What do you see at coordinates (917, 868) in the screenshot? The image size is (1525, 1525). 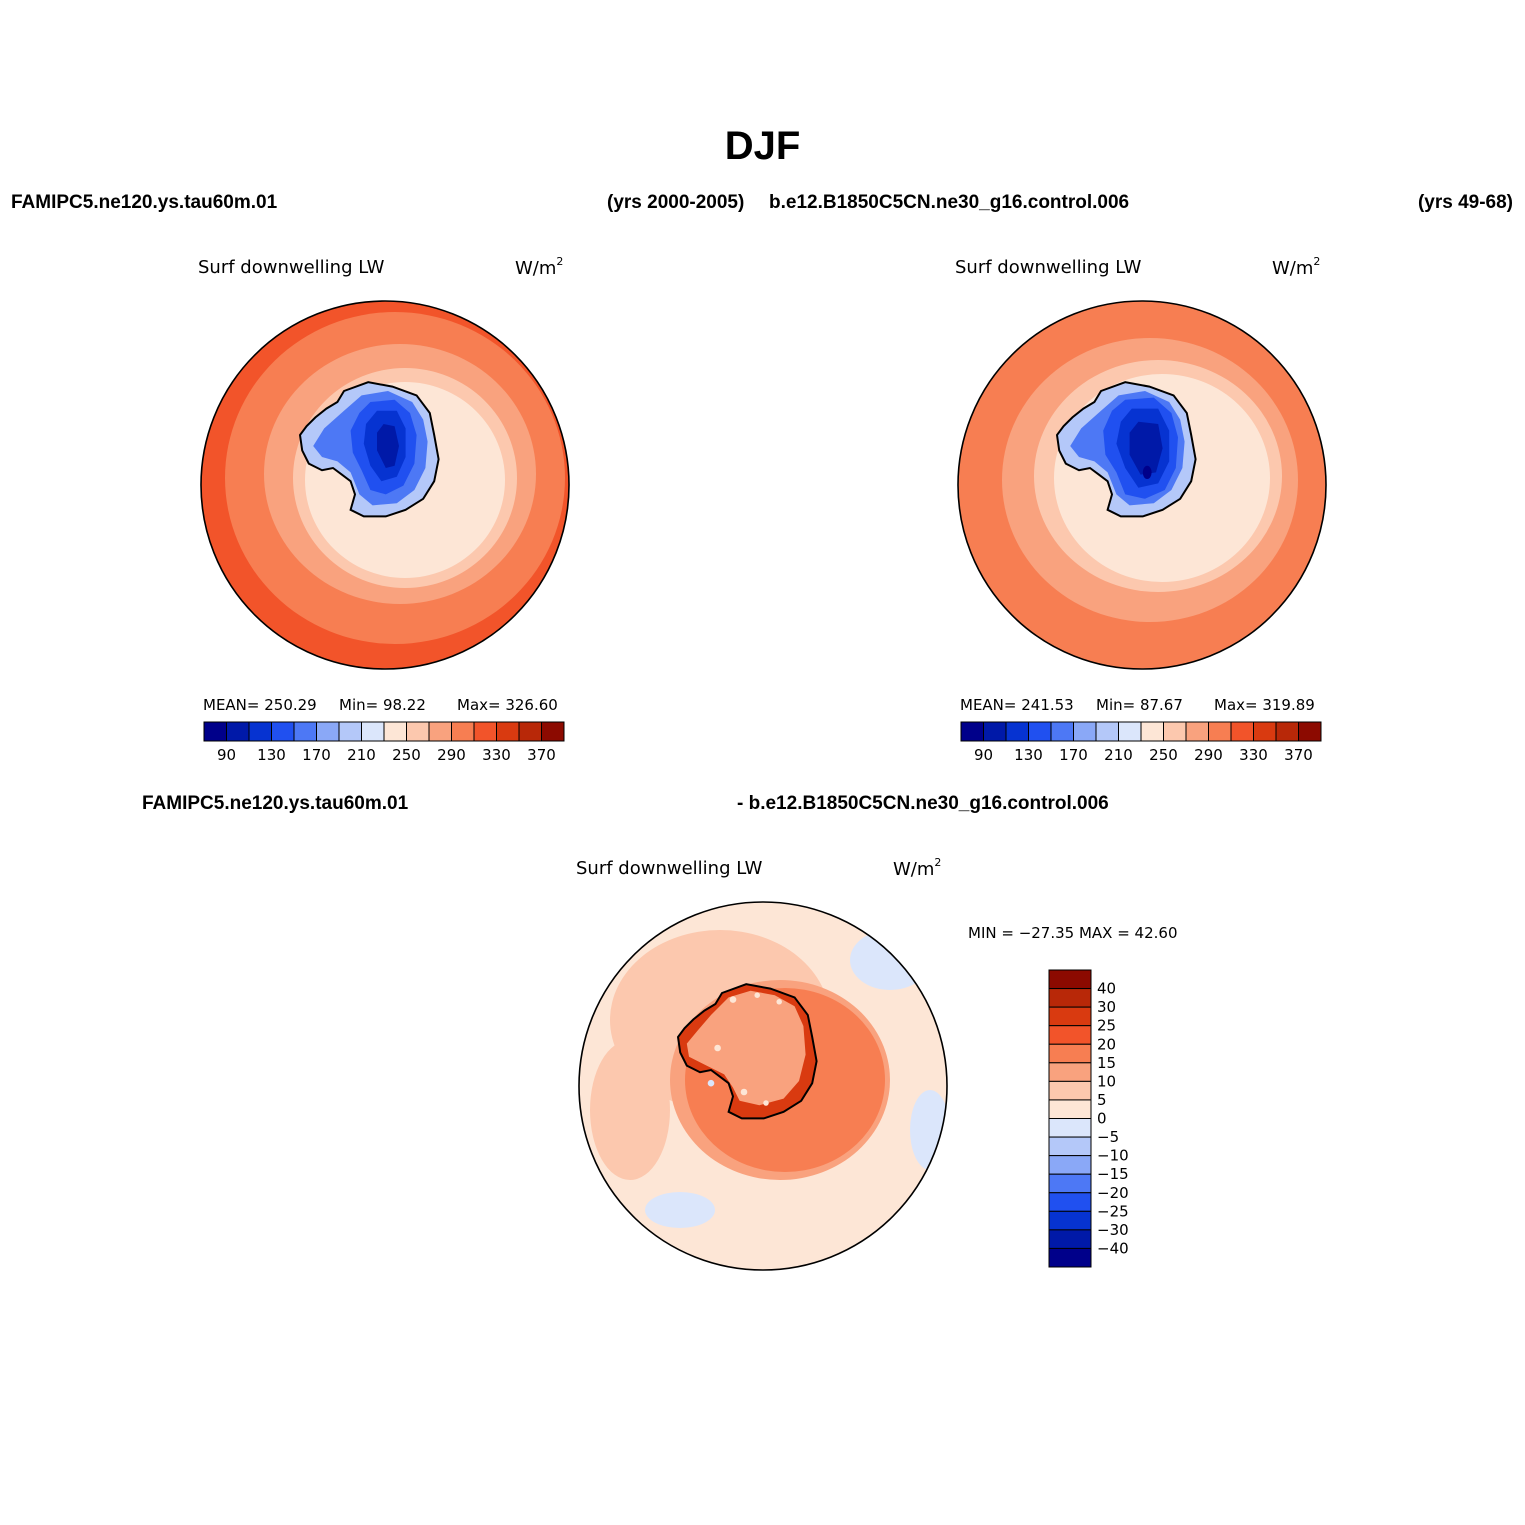 I see `diff-units-label: W/m2` at bounding box center [917, 868].